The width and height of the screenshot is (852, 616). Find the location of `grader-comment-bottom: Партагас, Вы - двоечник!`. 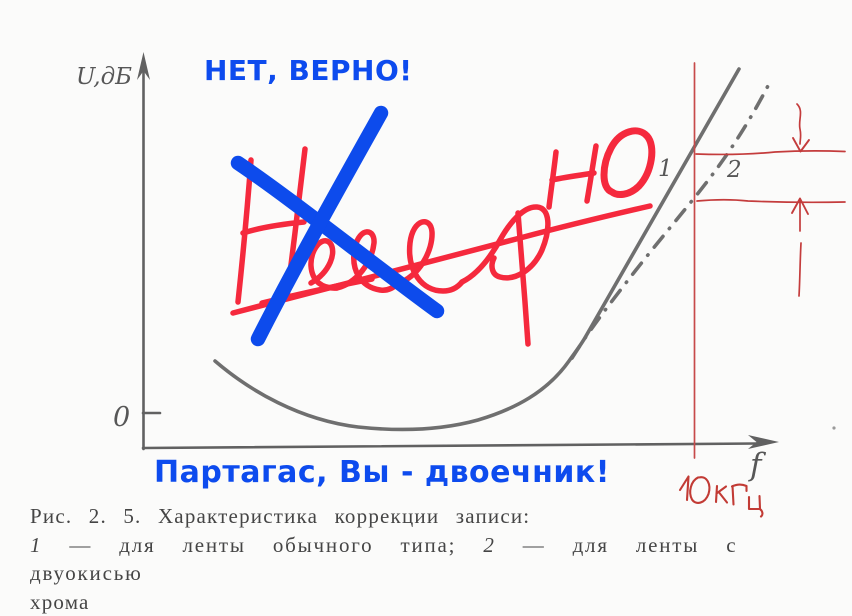

grader-comment-bottom: Партагас, Вы - двоечник! is located at coordinates (382, 472).